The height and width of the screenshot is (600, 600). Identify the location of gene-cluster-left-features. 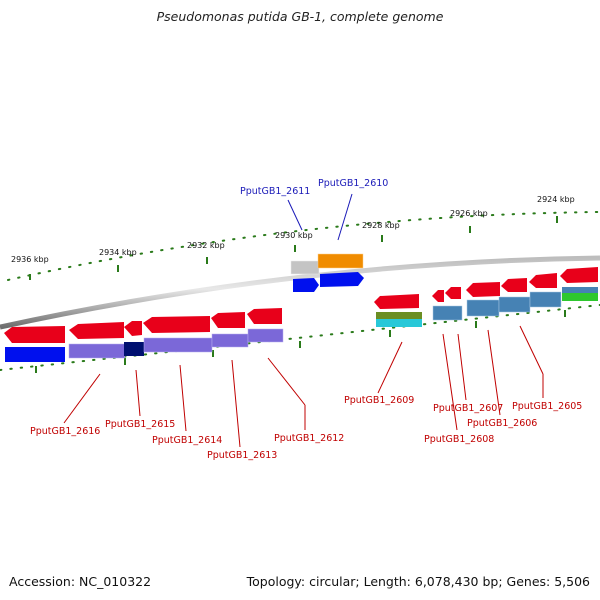
(144, 345).